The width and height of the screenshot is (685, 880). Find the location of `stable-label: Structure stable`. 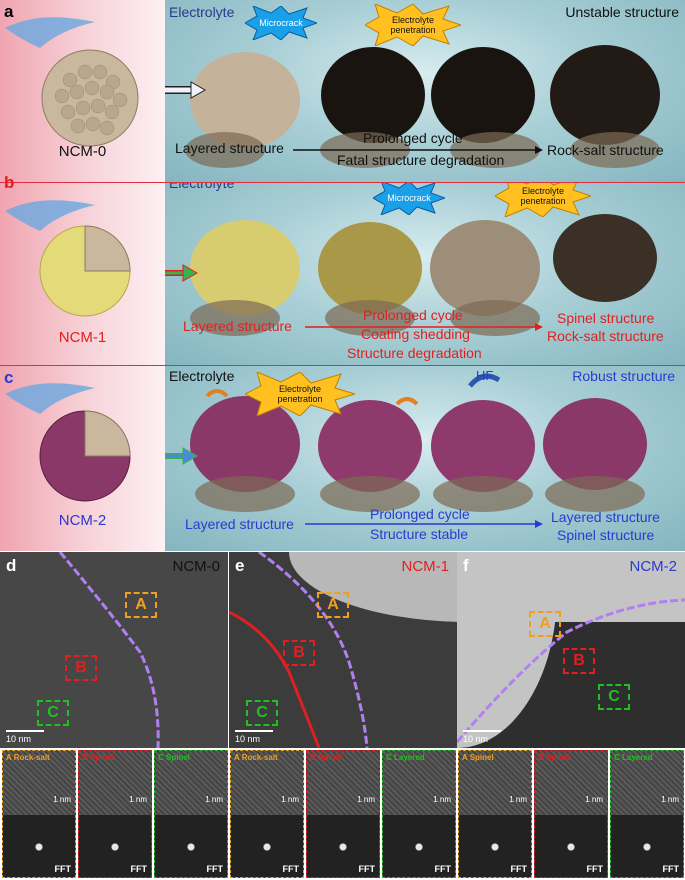

stable-label: Structure stable is located at coordinates (419, 534).